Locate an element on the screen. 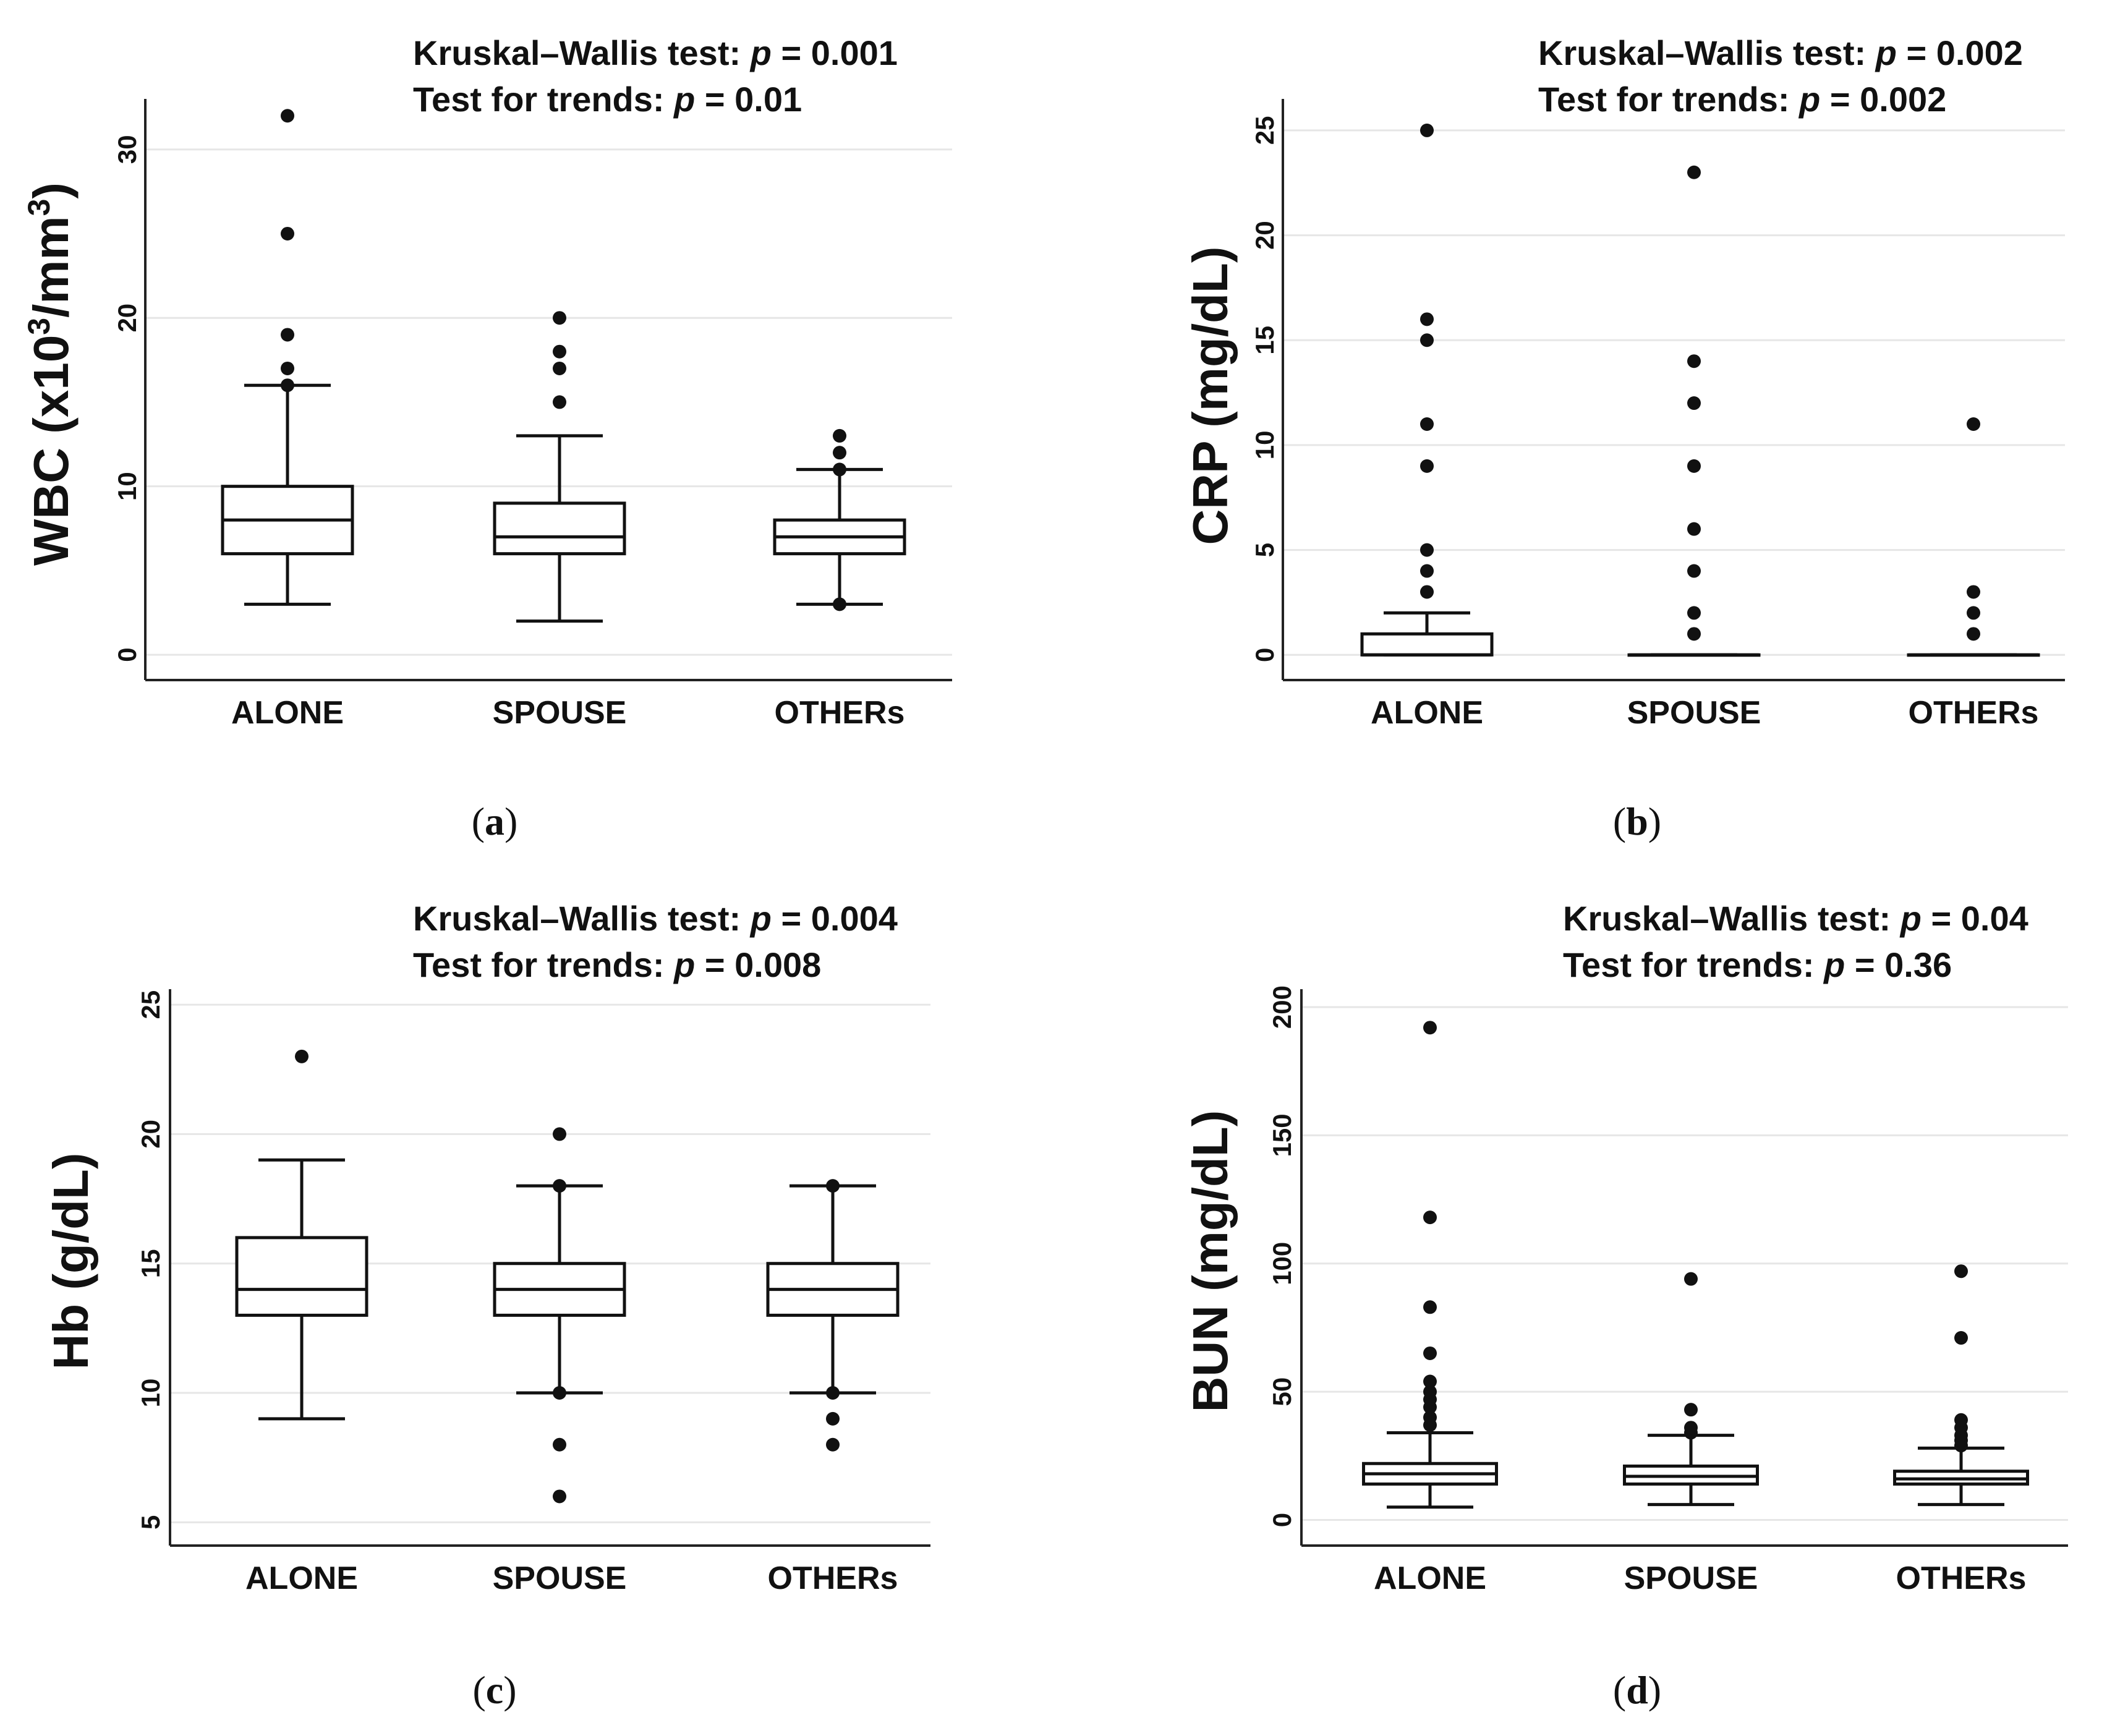 This screenshot has width=2107, height=1736. caption-c: (c) is located at coordinates (494, 1690).